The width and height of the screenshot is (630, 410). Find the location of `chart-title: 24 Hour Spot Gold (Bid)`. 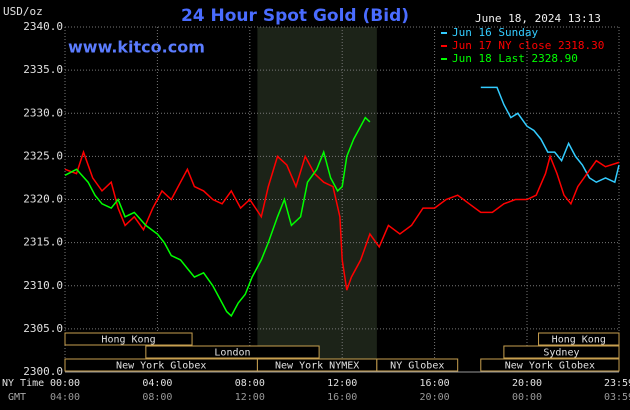

chart-title: 24 Hour Spot Gold (Bid) is located at coordinates (295, 16).